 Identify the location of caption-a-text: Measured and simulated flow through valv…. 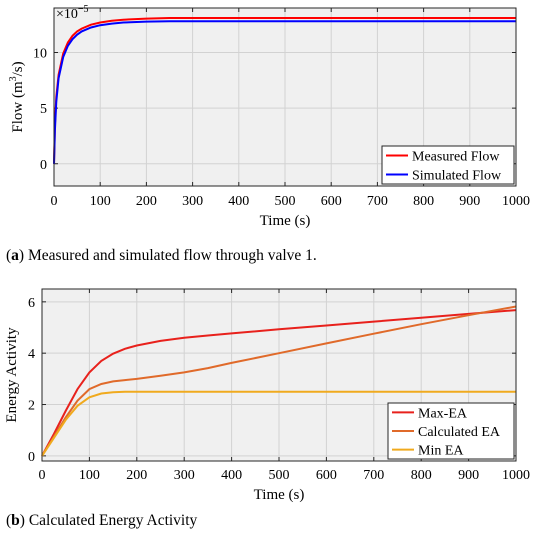
(170, 255).